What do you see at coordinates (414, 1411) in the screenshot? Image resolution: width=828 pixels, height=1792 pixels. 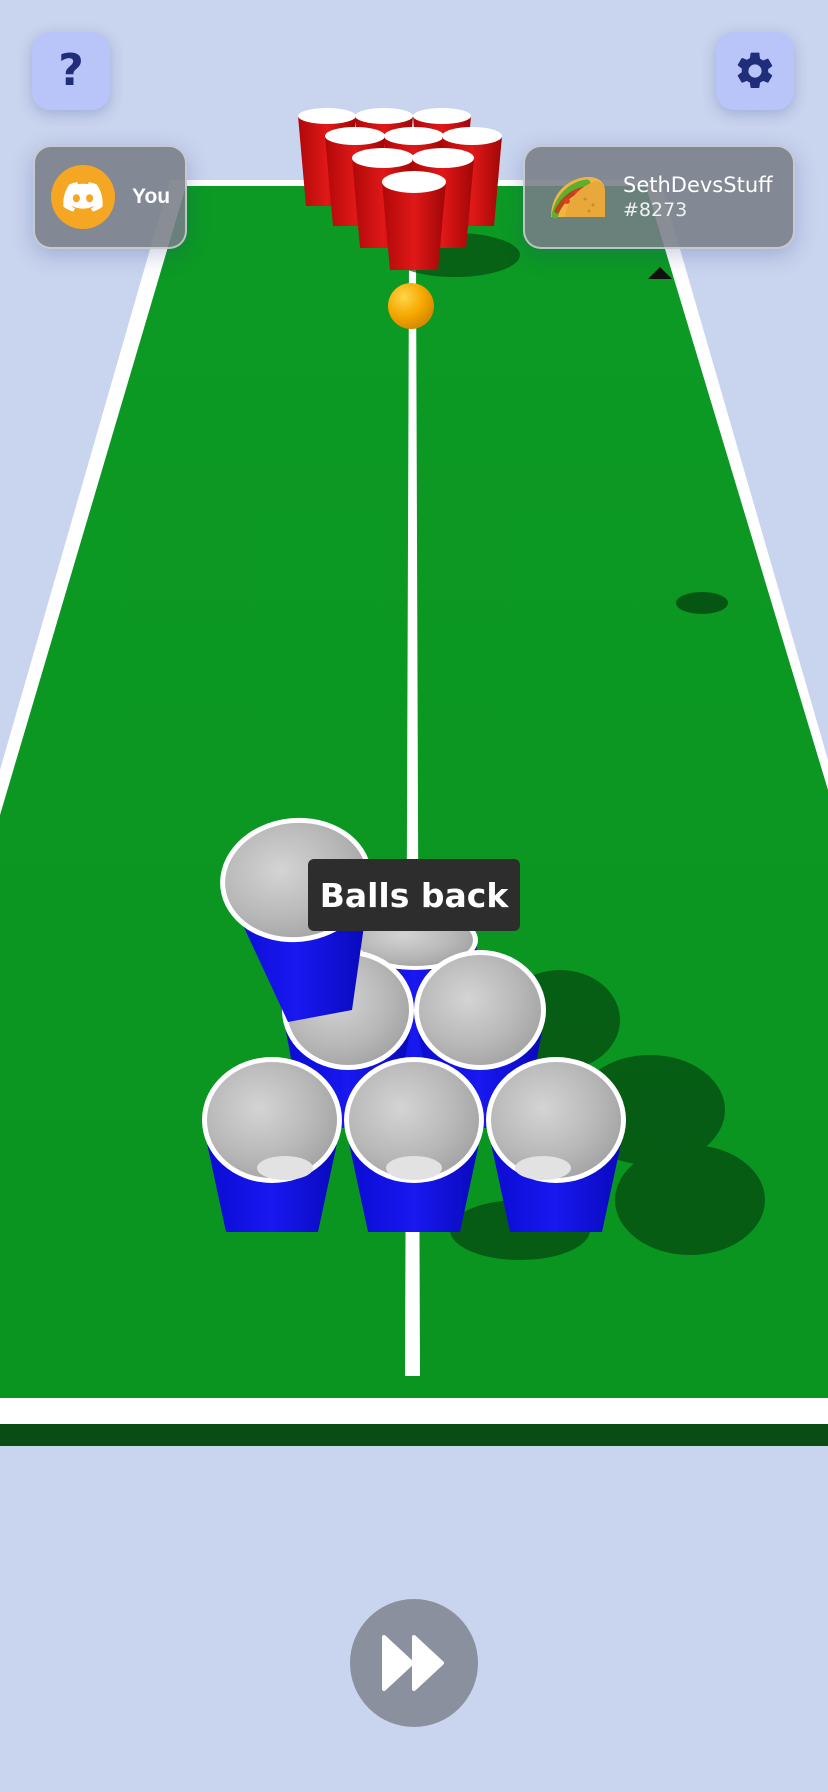 I see `table-front-edge` at bounding box center [414, 1411].